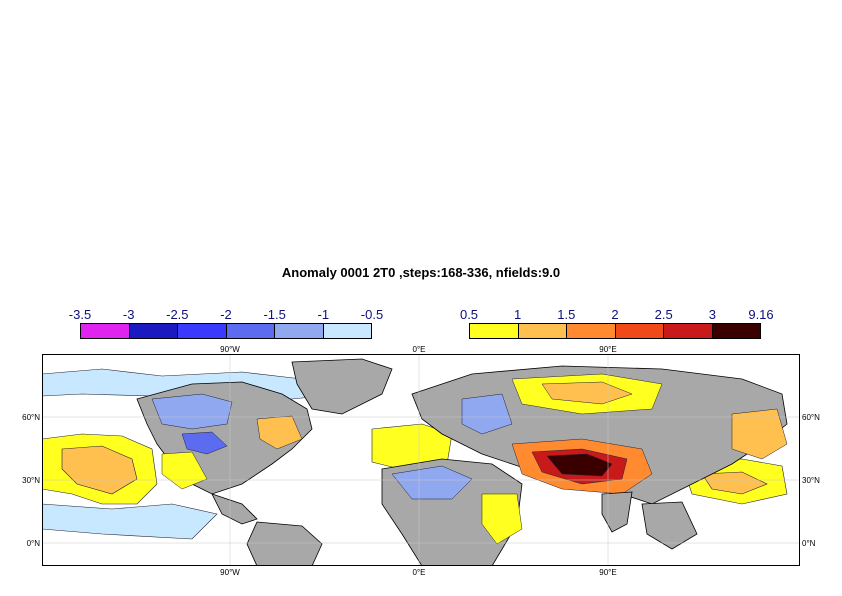  Describe the element at coordinates (607, 349) in the screenshot. I see `lon-tick-top: 90°E` at that location.